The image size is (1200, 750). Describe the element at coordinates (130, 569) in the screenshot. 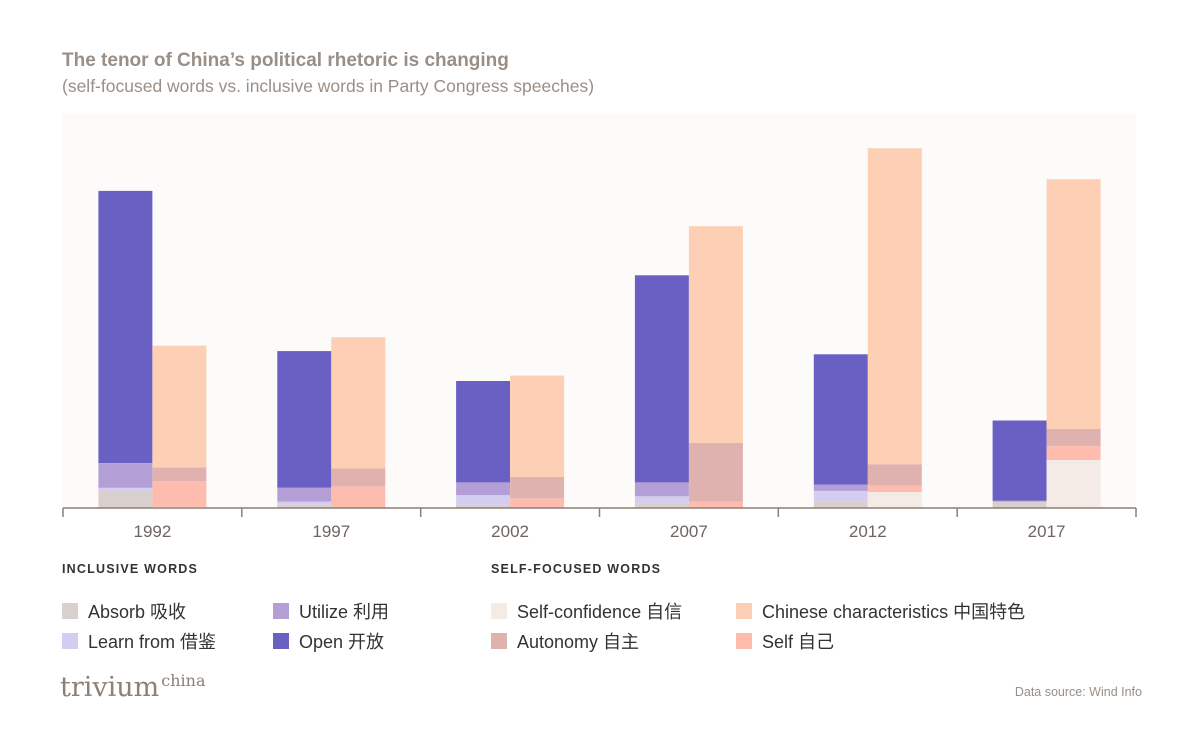

I see `legend-inclusive-heading: INCLUSIVE WORDS` at that location.